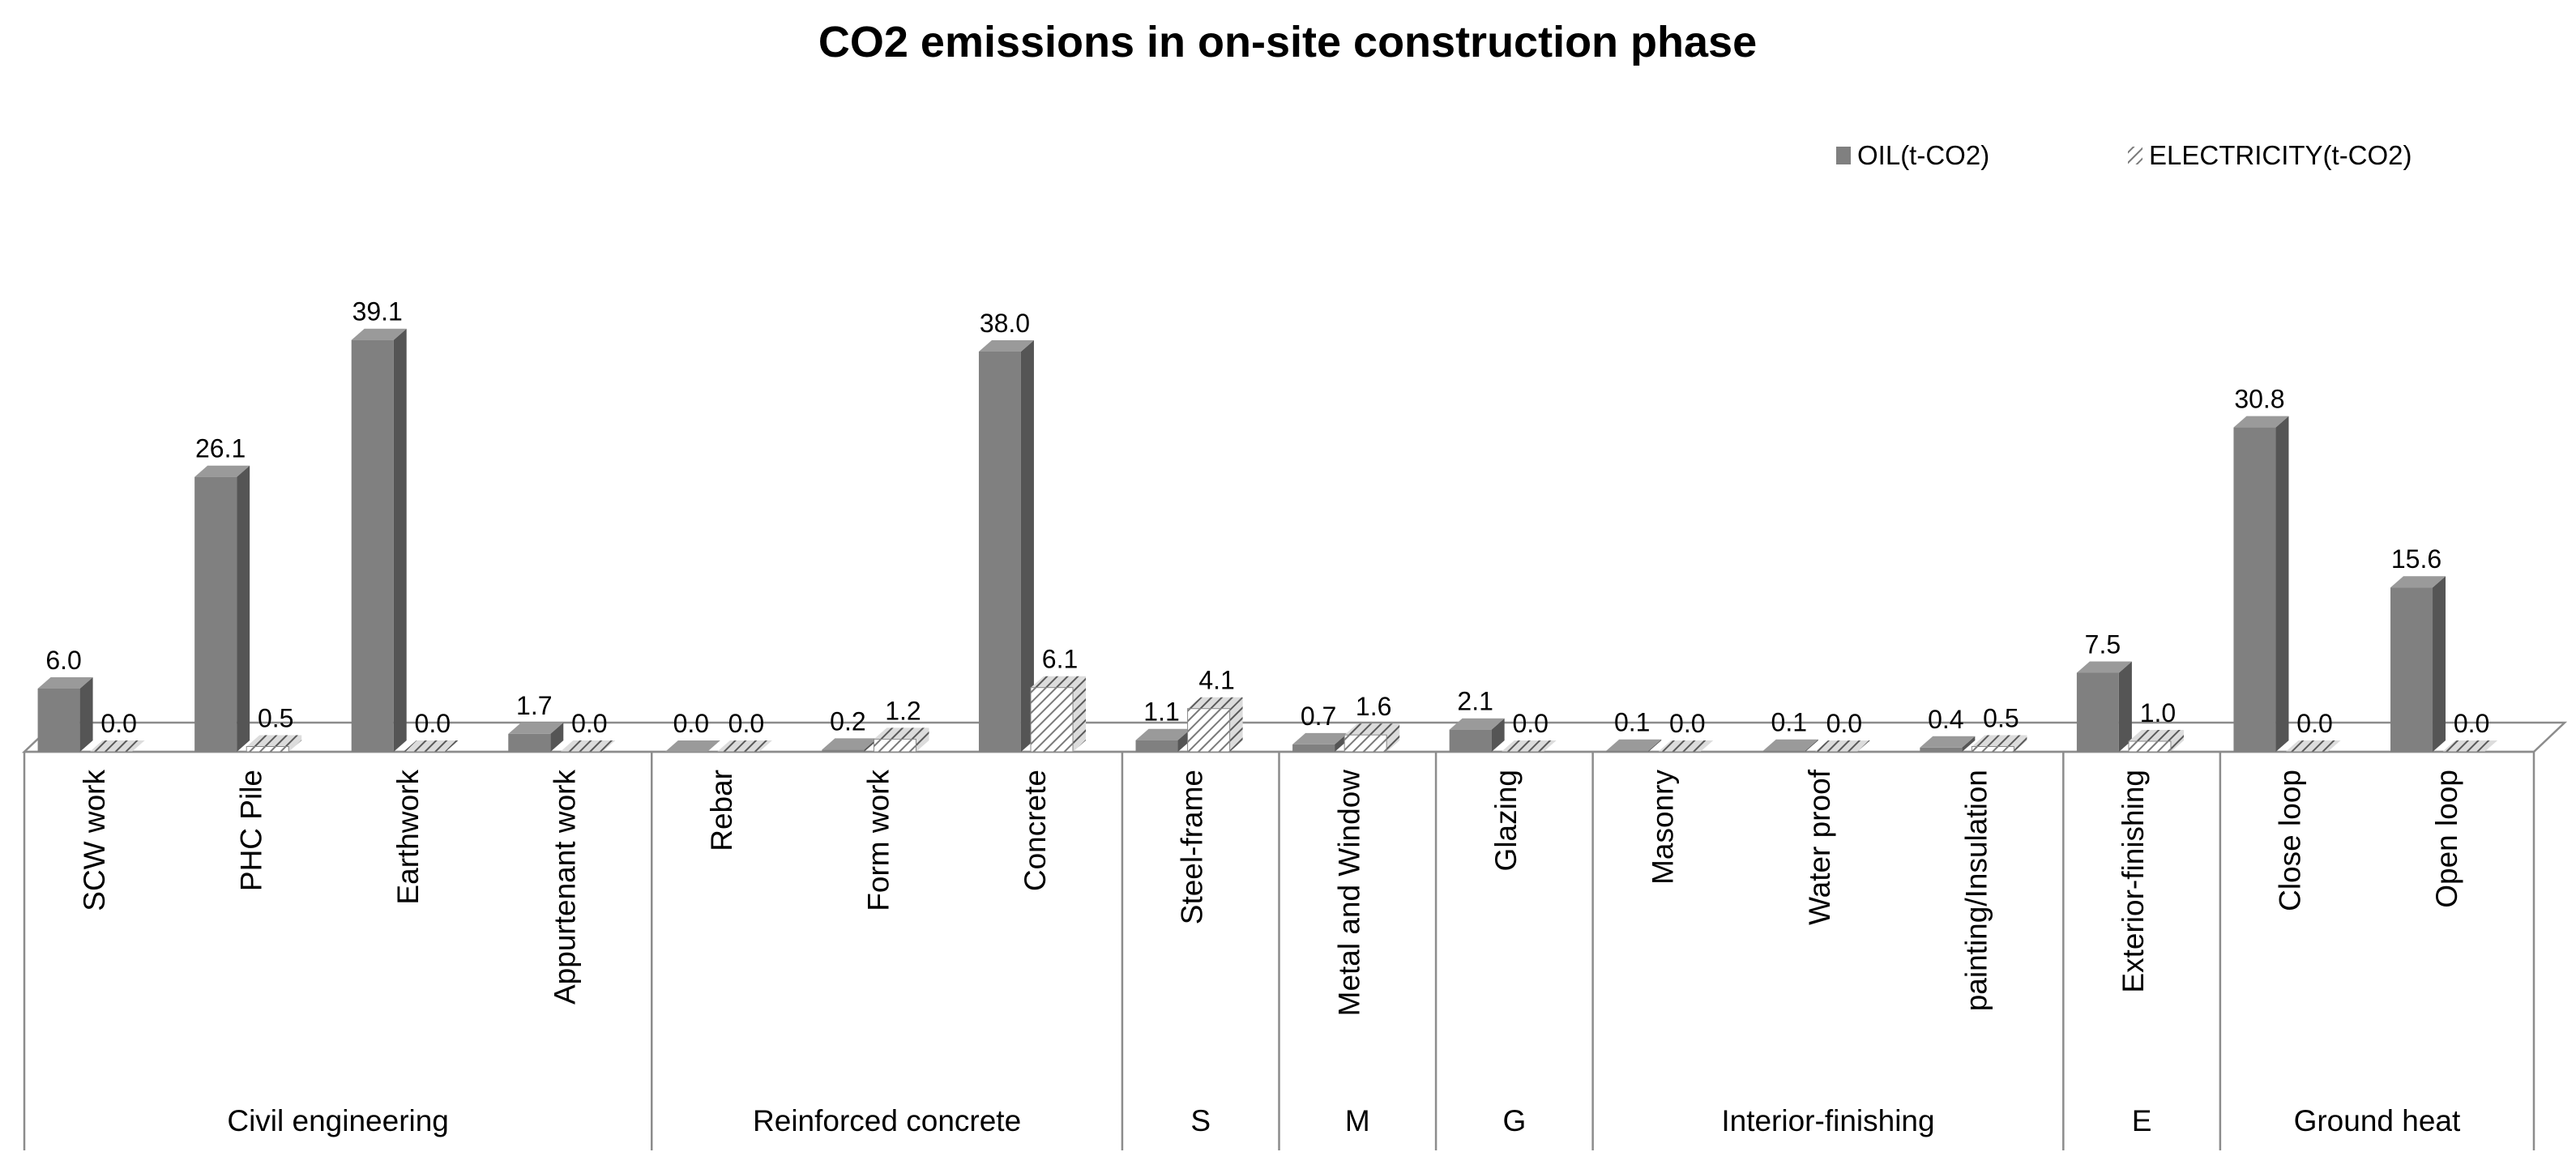  What do you see at coordinates (2254, 590) in the screenshot?
I see `bar-oil-15-front` at bounding box center [2254, 590].